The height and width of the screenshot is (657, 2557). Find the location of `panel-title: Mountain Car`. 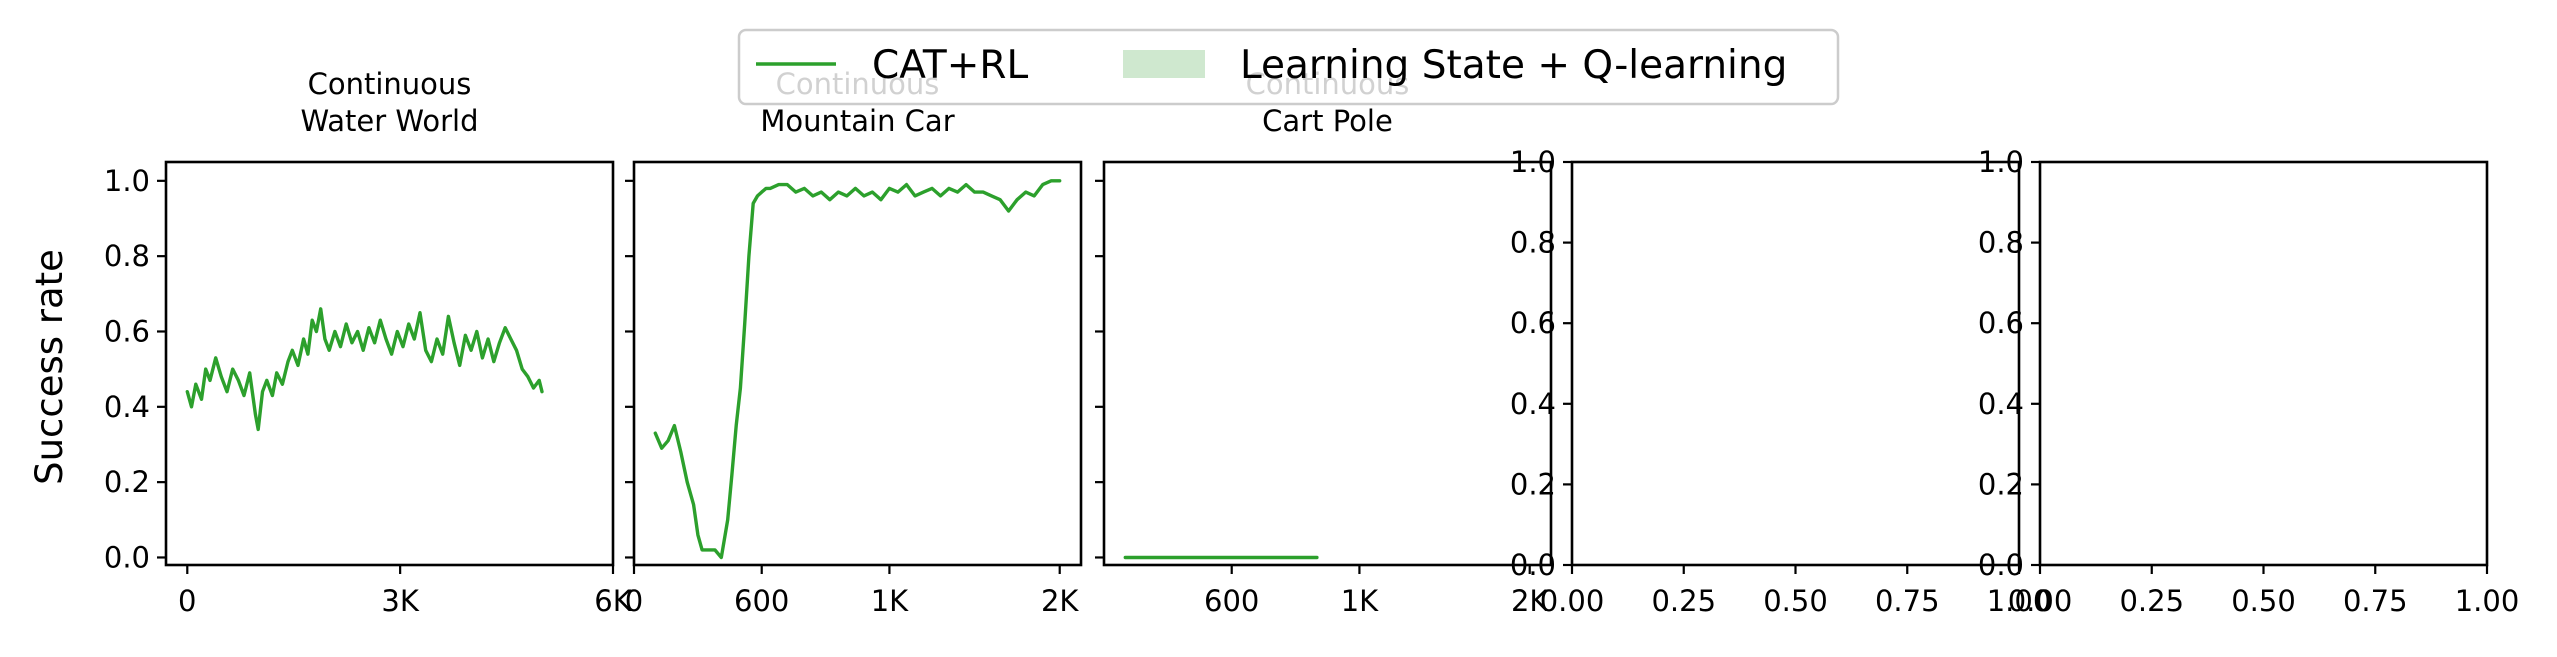

panel-title: Mountain Car is located at coordinates (857, 121).